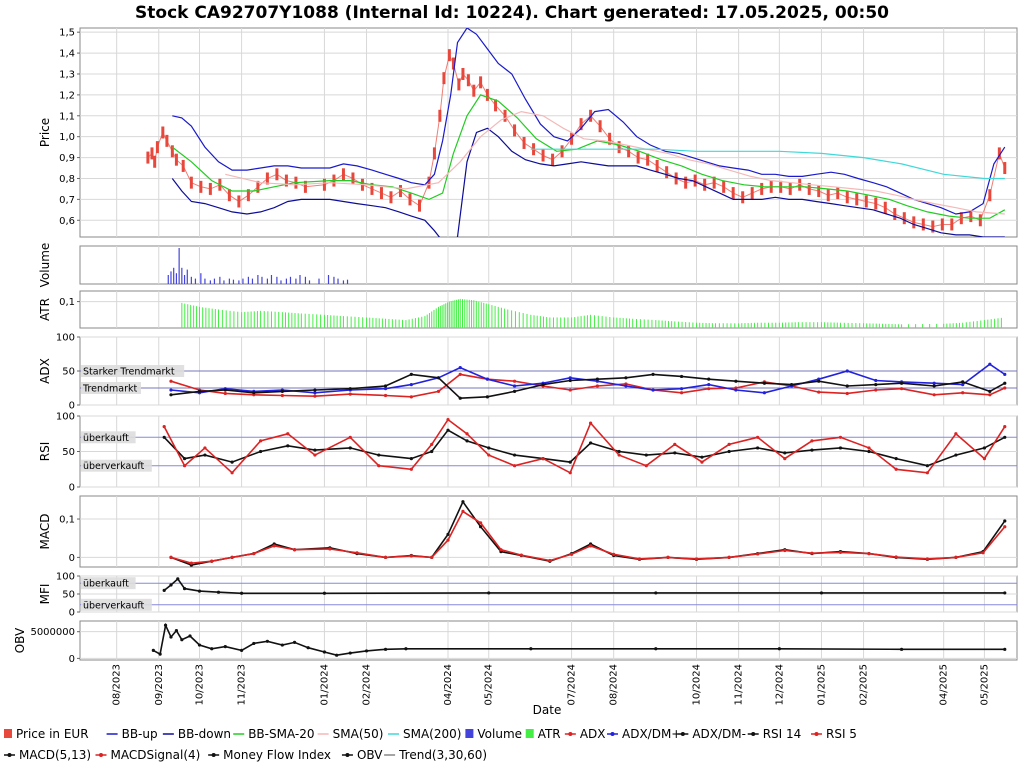 The width and height of the screenshot is (1024, 768). What do you see at coordinates (68, 372) in the screenshot?
I see `adx-ytick-label: 50` at bounding box center [68, 372].